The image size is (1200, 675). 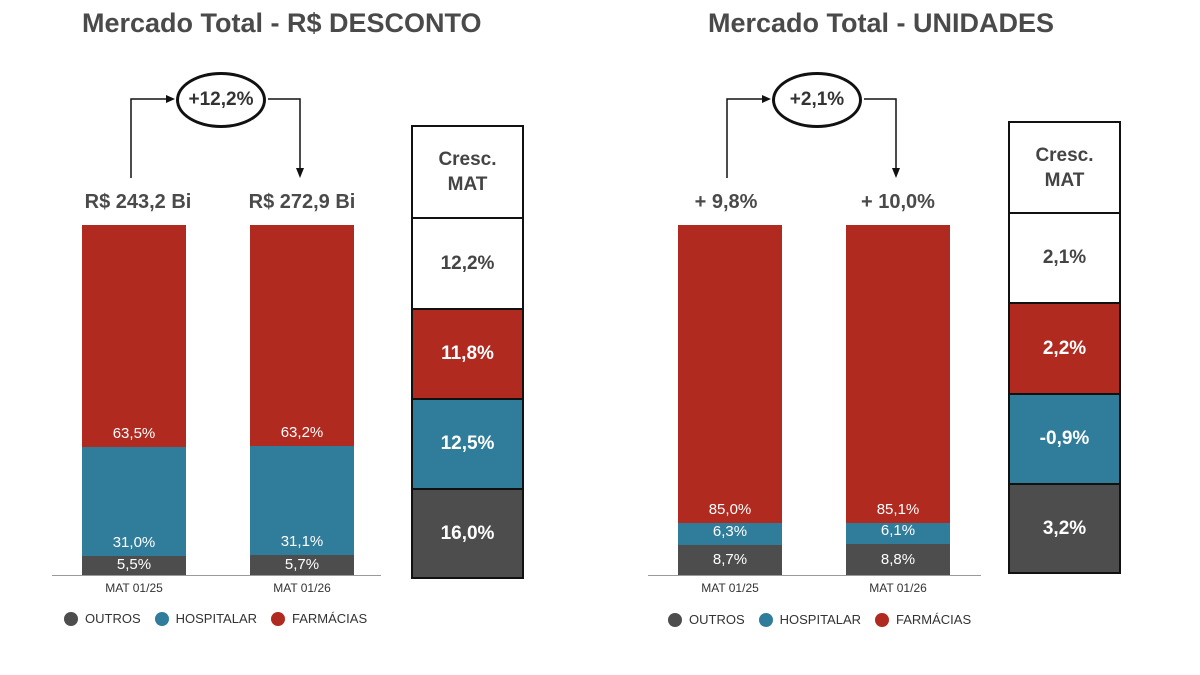 I want to click on chart-title: Mercado Total - R$ DESCONTO, so click(x=282, y=23).